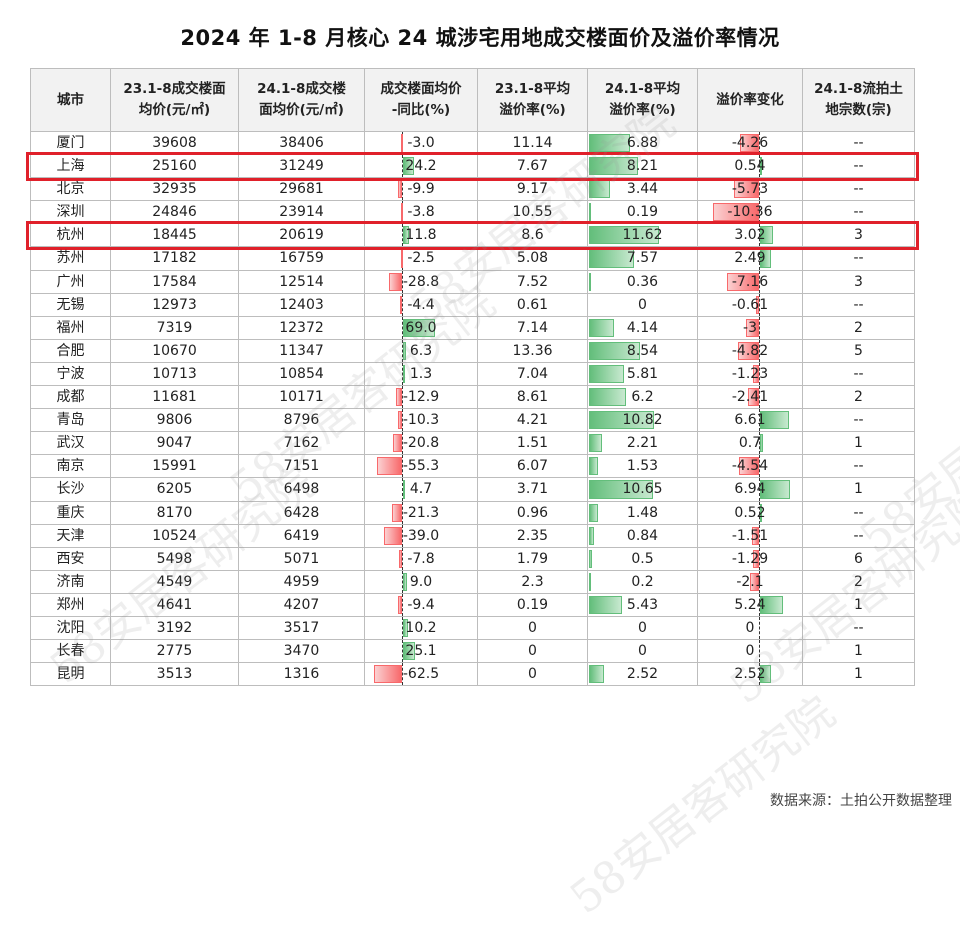 The height and width of the screenshot is (926, 960). I want to click on column-header: 24.1-8平均 溢价率(%), so click(642, 100).